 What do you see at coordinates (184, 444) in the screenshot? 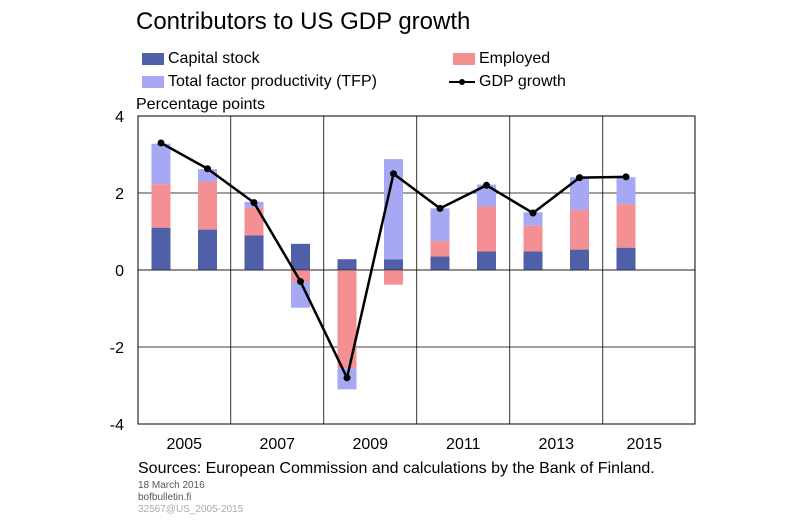
I see `x-tick-label: 2005` at bounding box center [184, 444].